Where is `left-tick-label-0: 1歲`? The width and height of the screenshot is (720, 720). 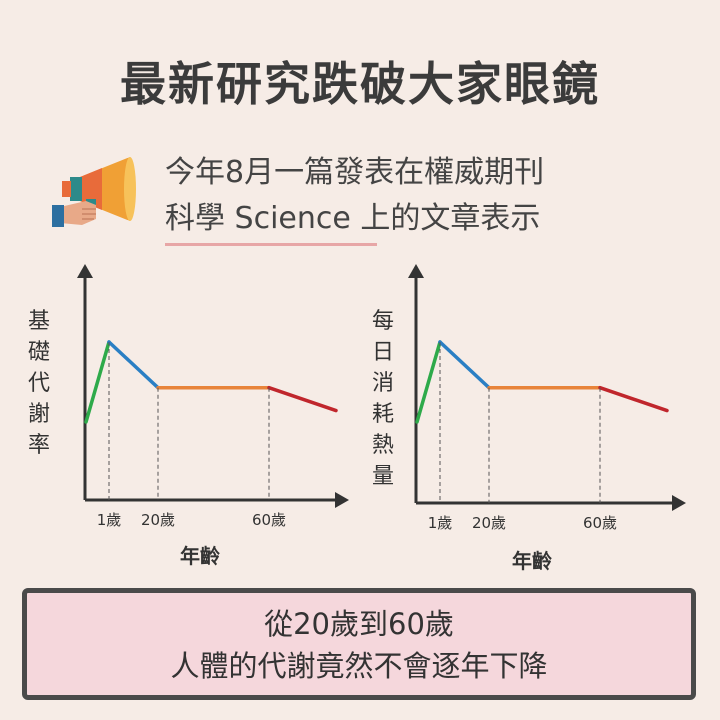 left-tick-label-0: 1歲 is located at coordinates (109, 520).